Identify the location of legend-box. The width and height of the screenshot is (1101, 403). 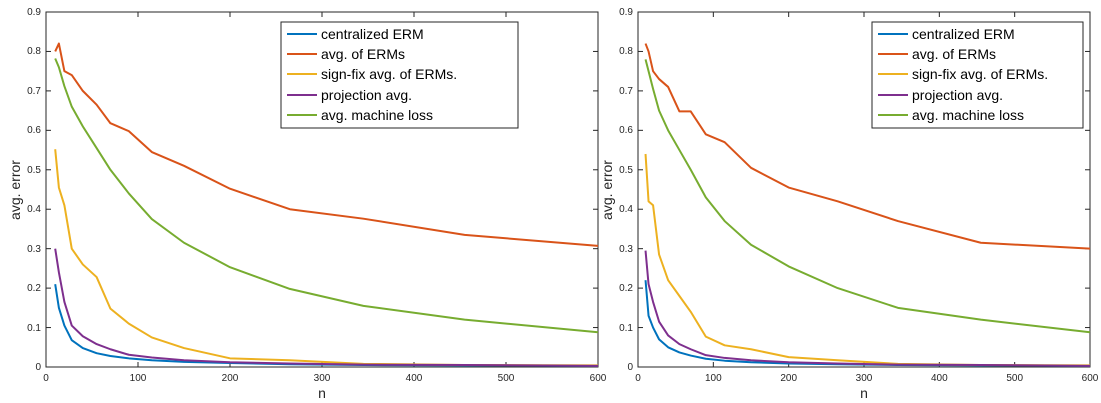
(399, 75).